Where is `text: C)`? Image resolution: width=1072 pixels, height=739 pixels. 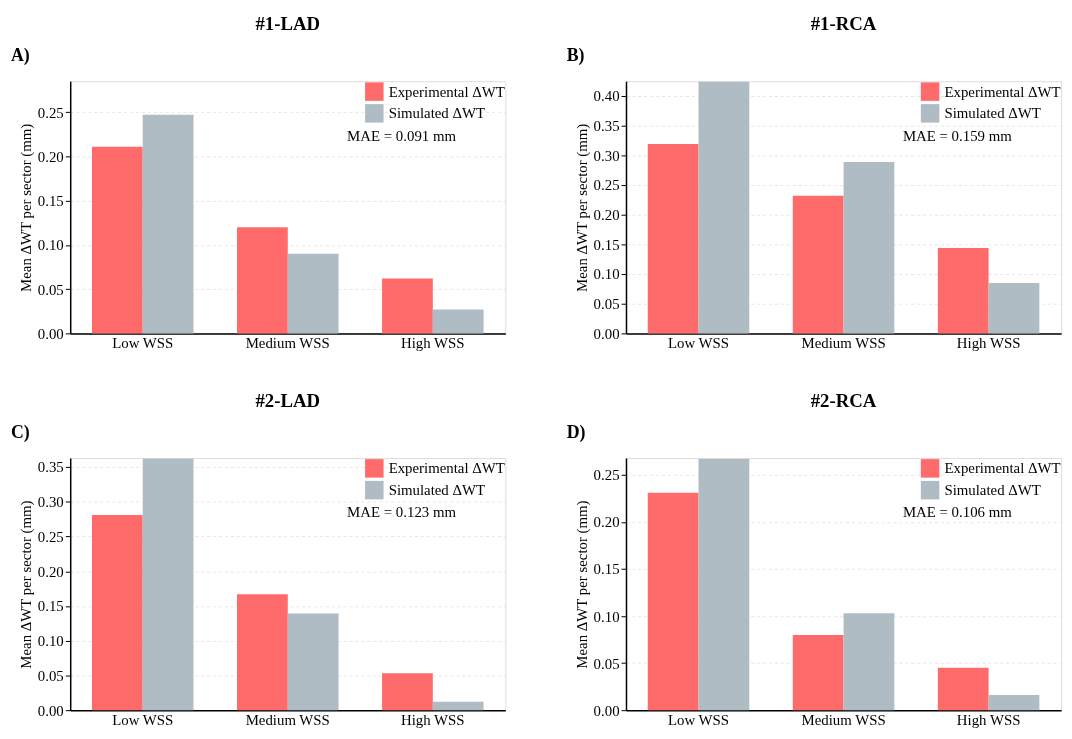
text: C) is located at coordinates (20, 433).